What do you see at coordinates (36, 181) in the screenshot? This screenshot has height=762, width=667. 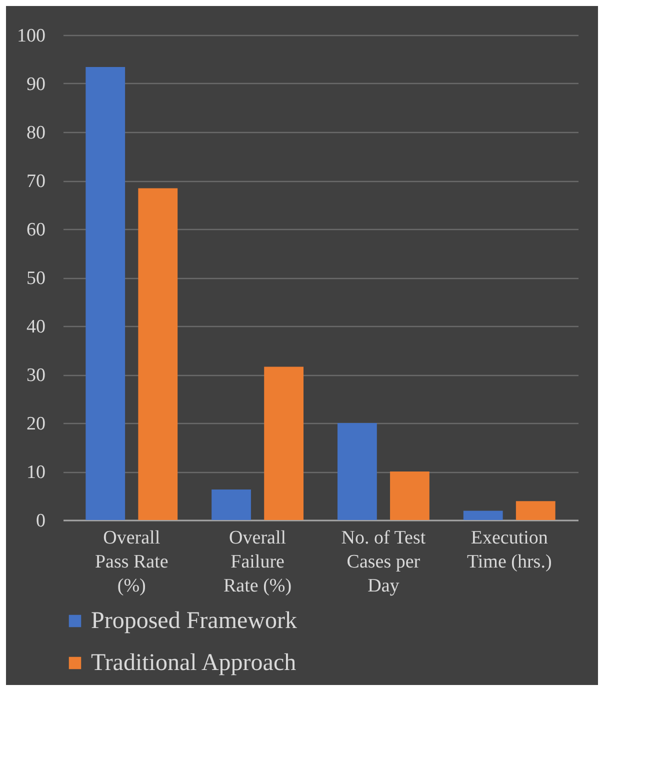 I see `y-tick-label: 70` at bounding box center [36, 181].